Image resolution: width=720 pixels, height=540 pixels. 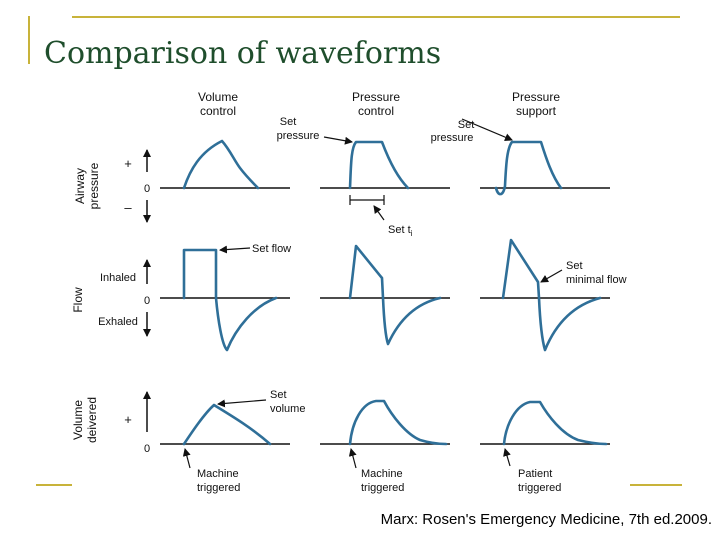 What do you see at coordinates (221, 164) in the screenshot?
I see `pressure-wave-volume-control` at bounding box center [221, 164].